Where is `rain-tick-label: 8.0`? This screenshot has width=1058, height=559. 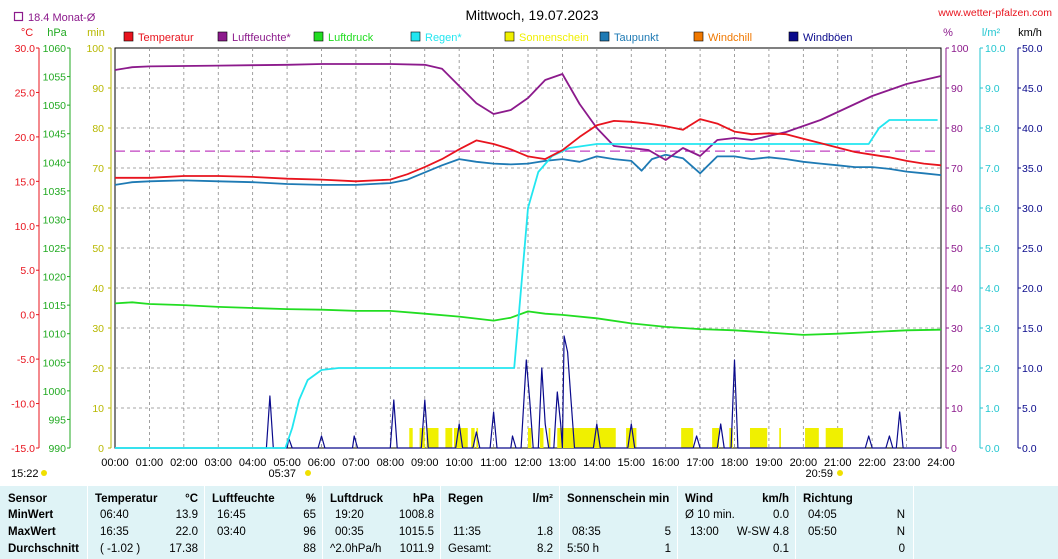 rain-tick-label: 8.0 is located at coordinates (992, 129).